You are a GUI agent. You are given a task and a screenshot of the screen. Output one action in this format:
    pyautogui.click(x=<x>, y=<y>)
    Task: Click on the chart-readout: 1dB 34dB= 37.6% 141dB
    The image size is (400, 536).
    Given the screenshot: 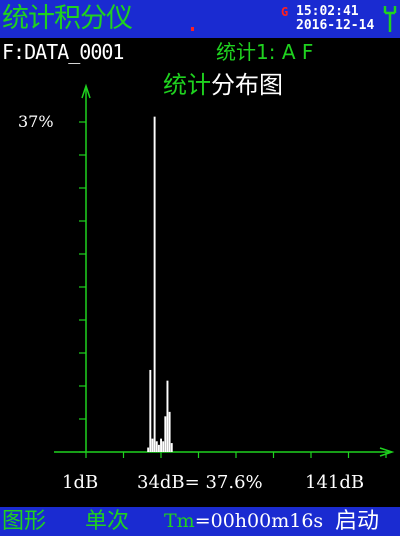 What is the action you would take?
    pyautogui.click(x=200, y=483)
    